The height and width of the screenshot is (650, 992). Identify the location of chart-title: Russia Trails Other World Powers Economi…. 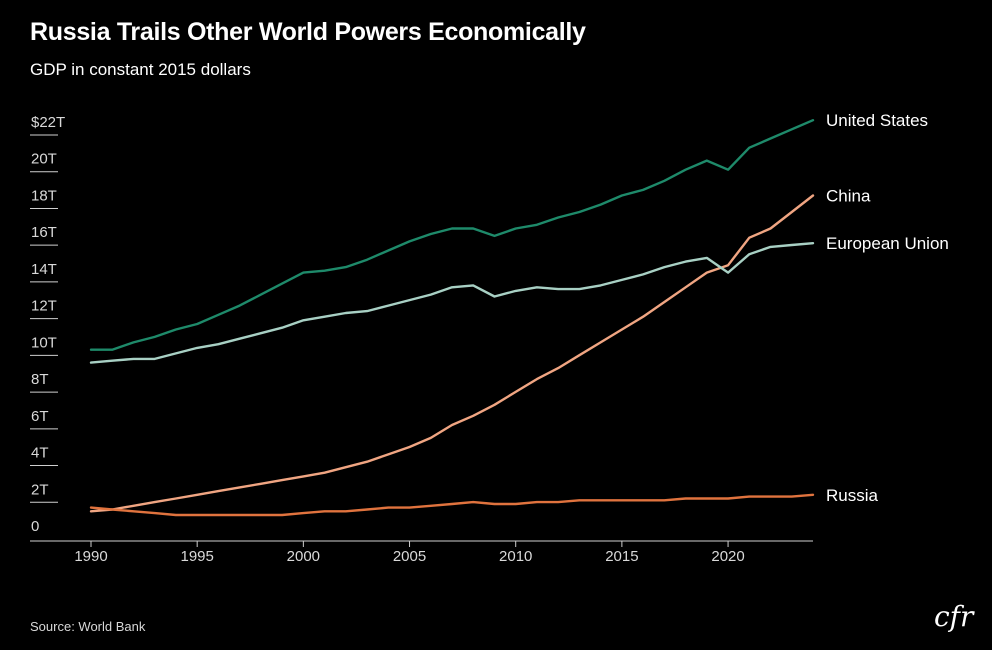
(308, 32).